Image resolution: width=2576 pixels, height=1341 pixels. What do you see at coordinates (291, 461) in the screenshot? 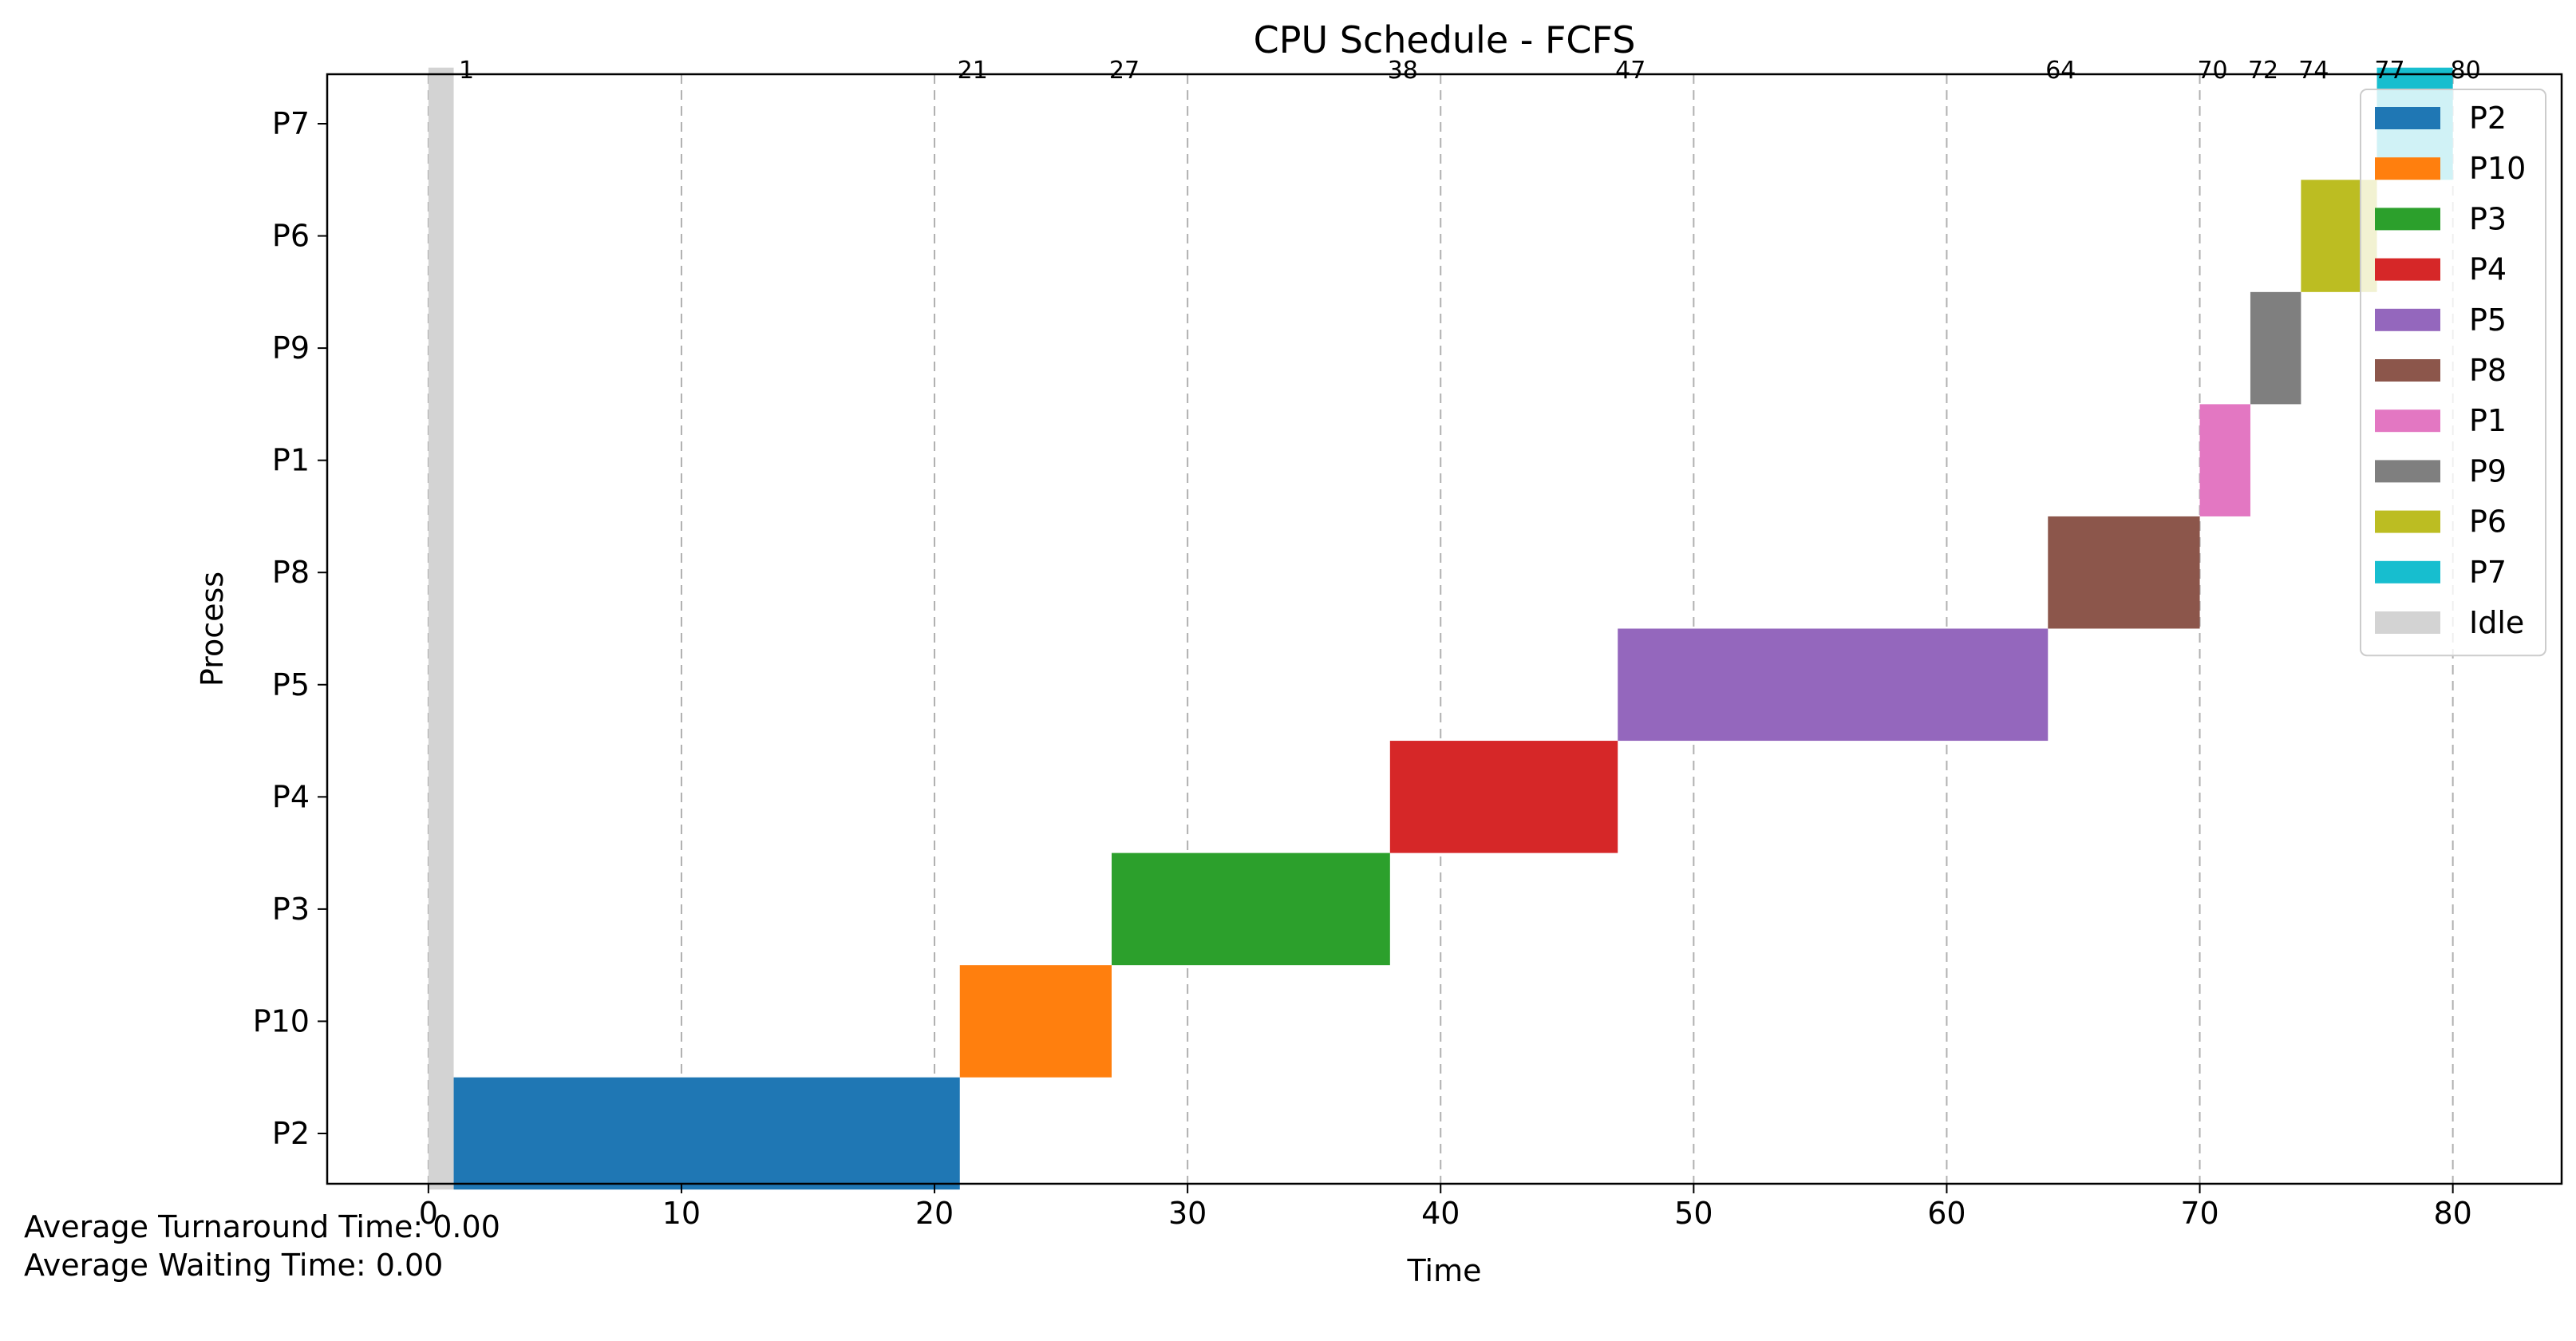
I see `y-tick-label-p1: P1` at bounding box center [291, 461].